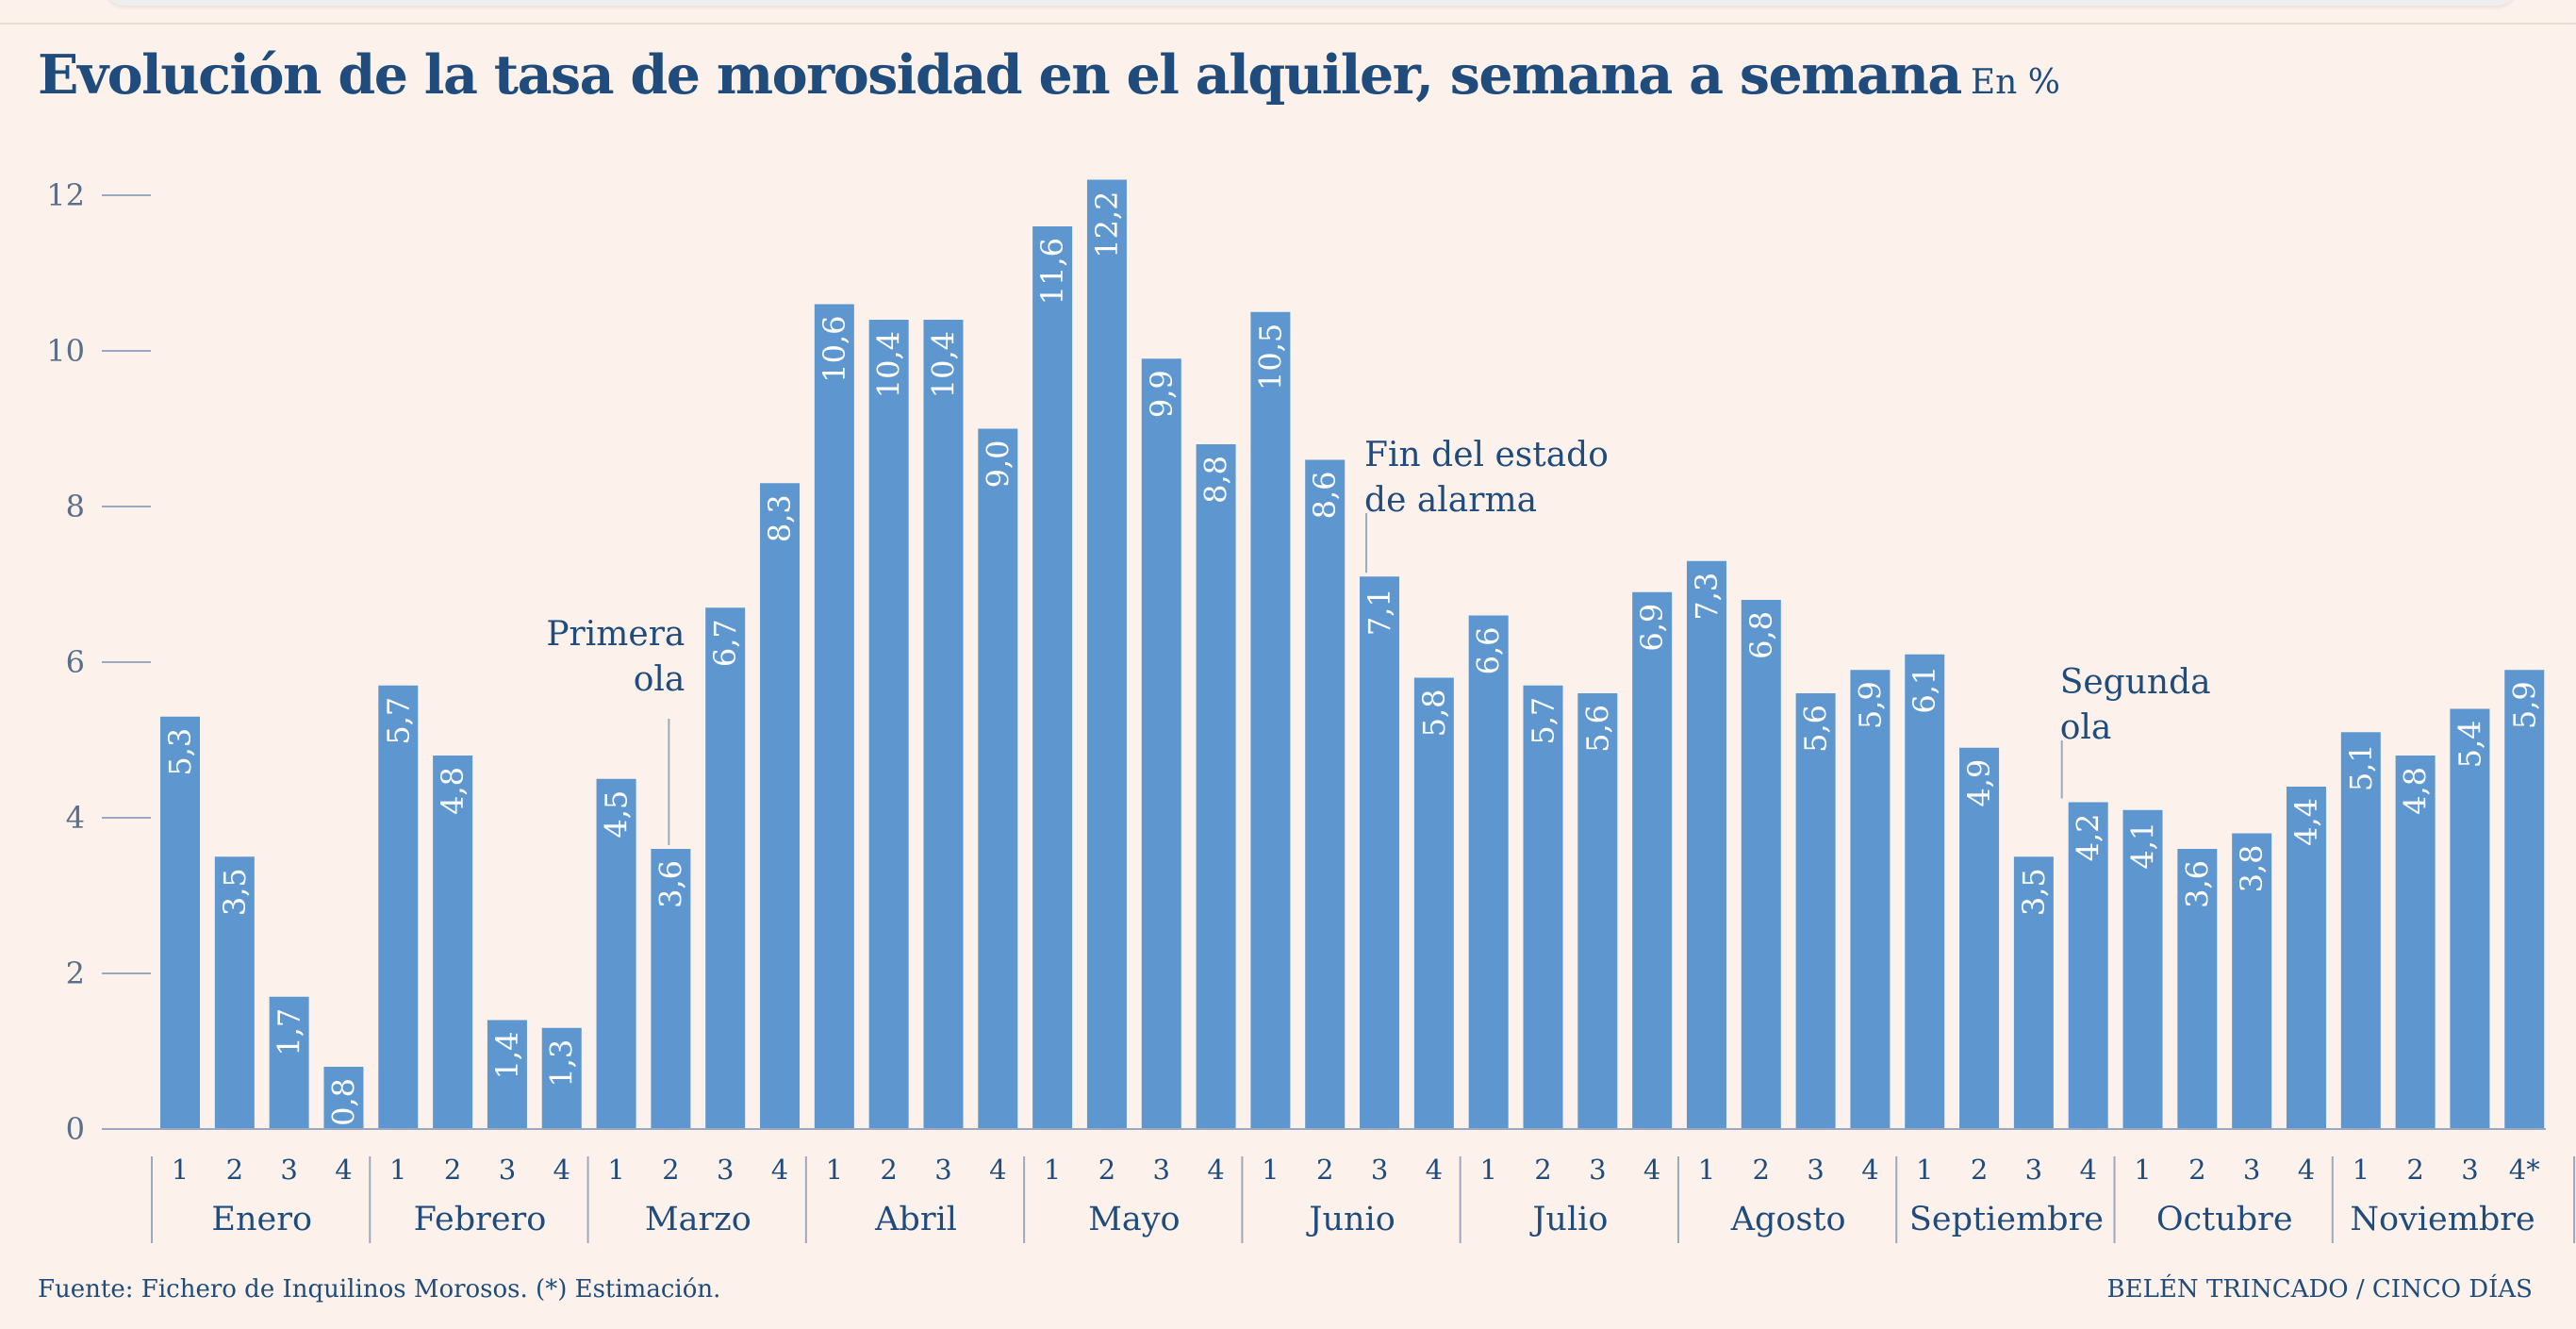 The width and height of the screenshot is (2576, 1329). I want to click on y-tick-label: 12, so click(65, 195).